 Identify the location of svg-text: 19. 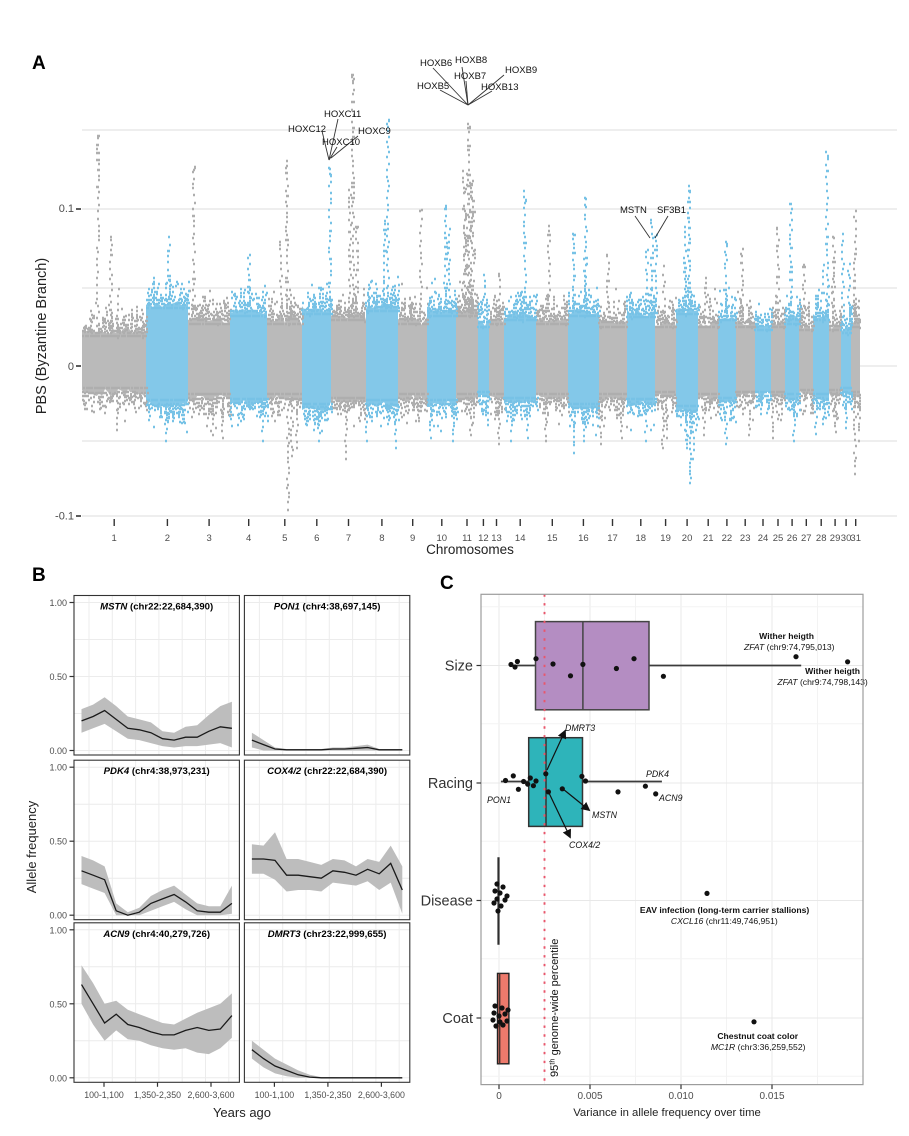
(665, 538).